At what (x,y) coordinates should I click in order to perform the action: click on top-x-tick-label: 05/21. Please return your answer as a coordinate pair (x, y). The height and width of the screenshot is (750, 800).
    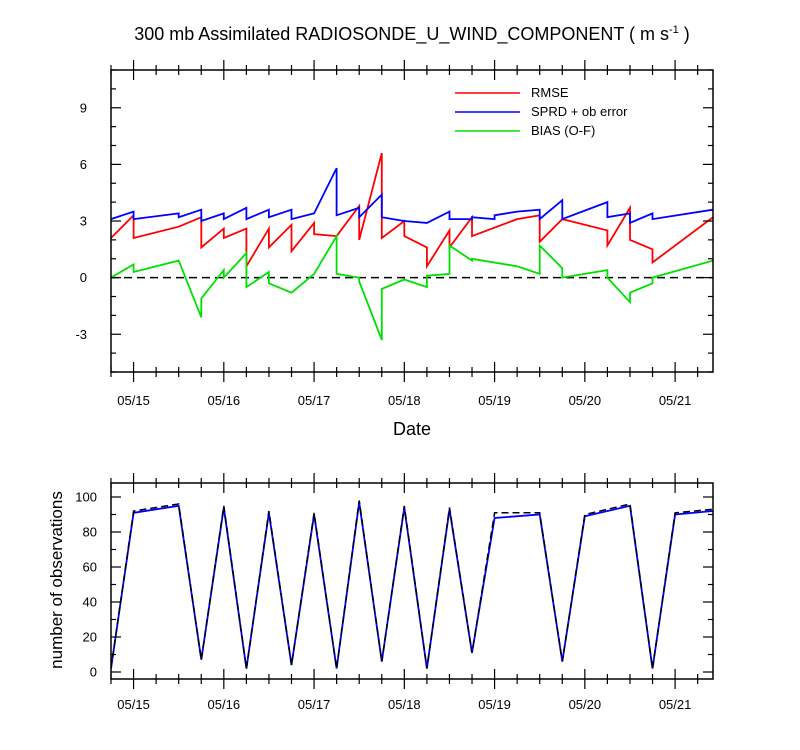
    Looking at the image, I should click on (675, 400).